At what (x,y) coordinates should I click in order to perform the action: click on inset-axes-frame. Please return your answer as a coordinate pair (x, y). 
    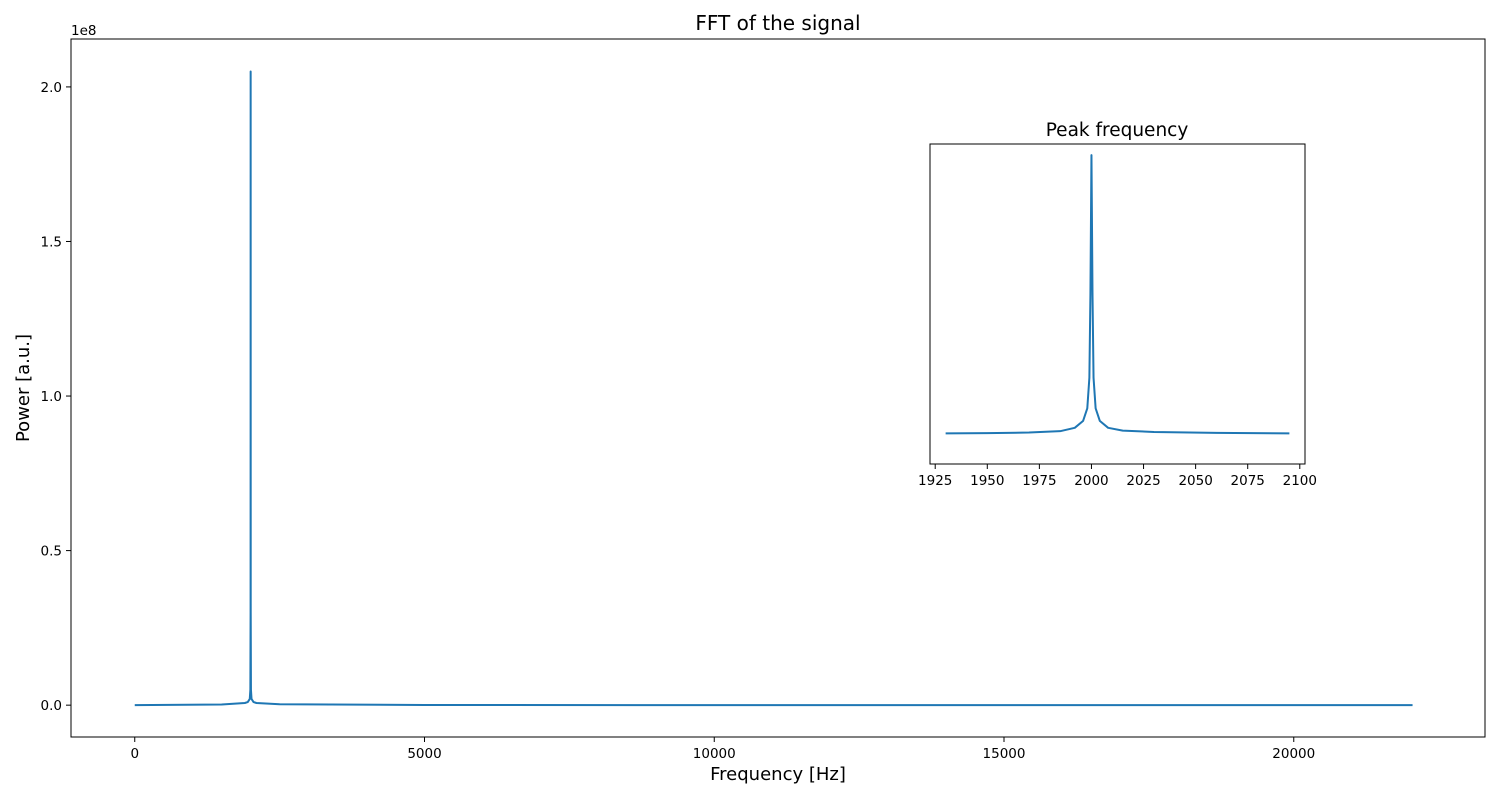
    Looking at the image, I should click on (1117, 304).